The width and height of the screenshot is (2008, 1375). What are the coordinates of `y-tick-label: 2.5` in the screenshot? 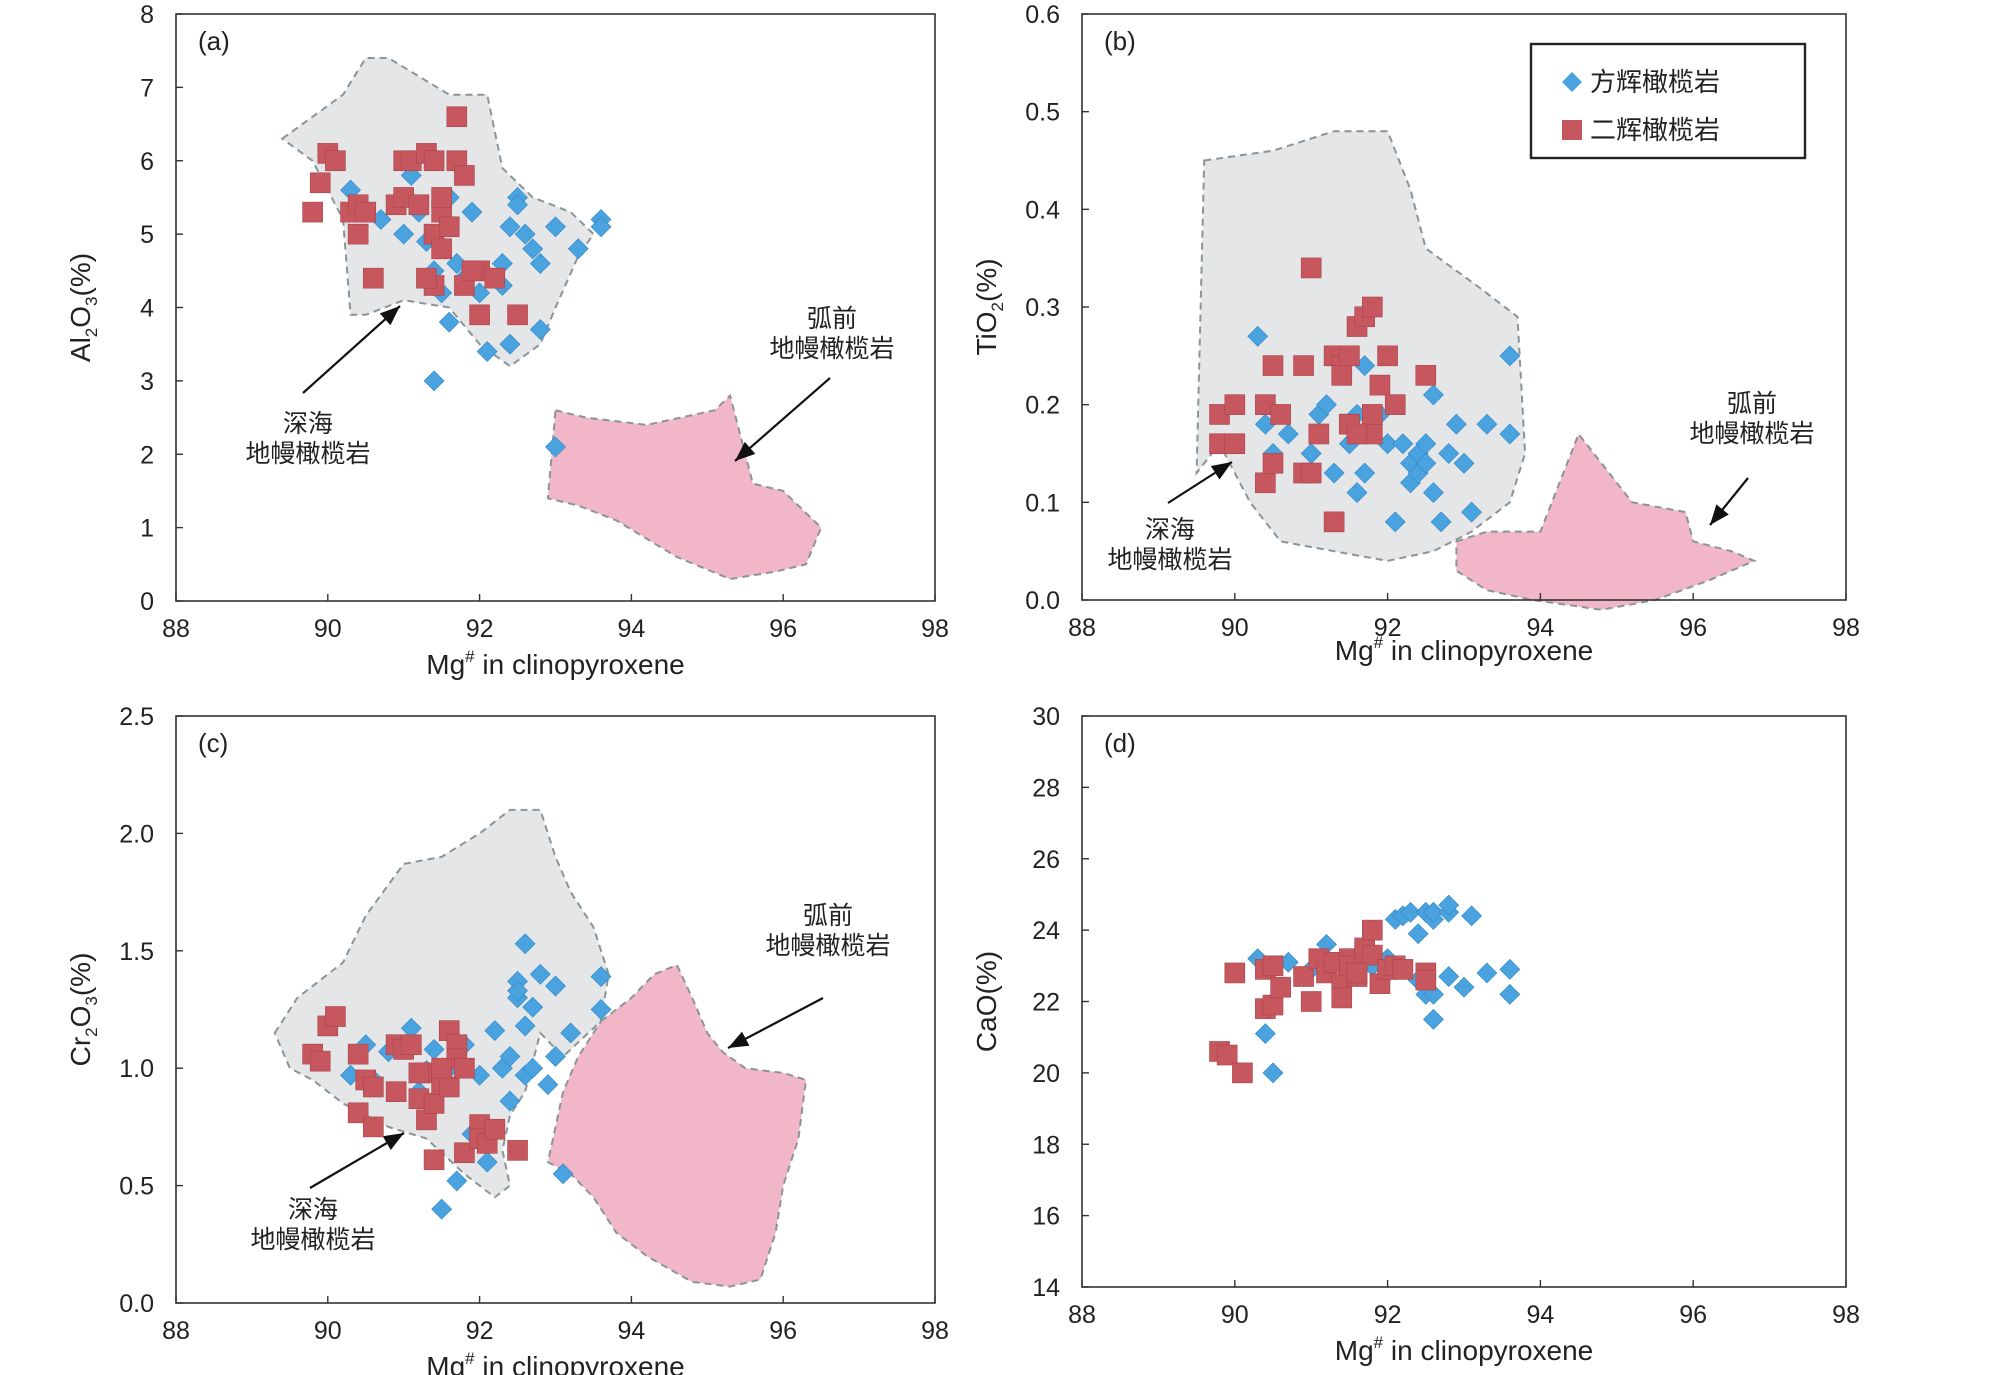 It's located at (136, 717).